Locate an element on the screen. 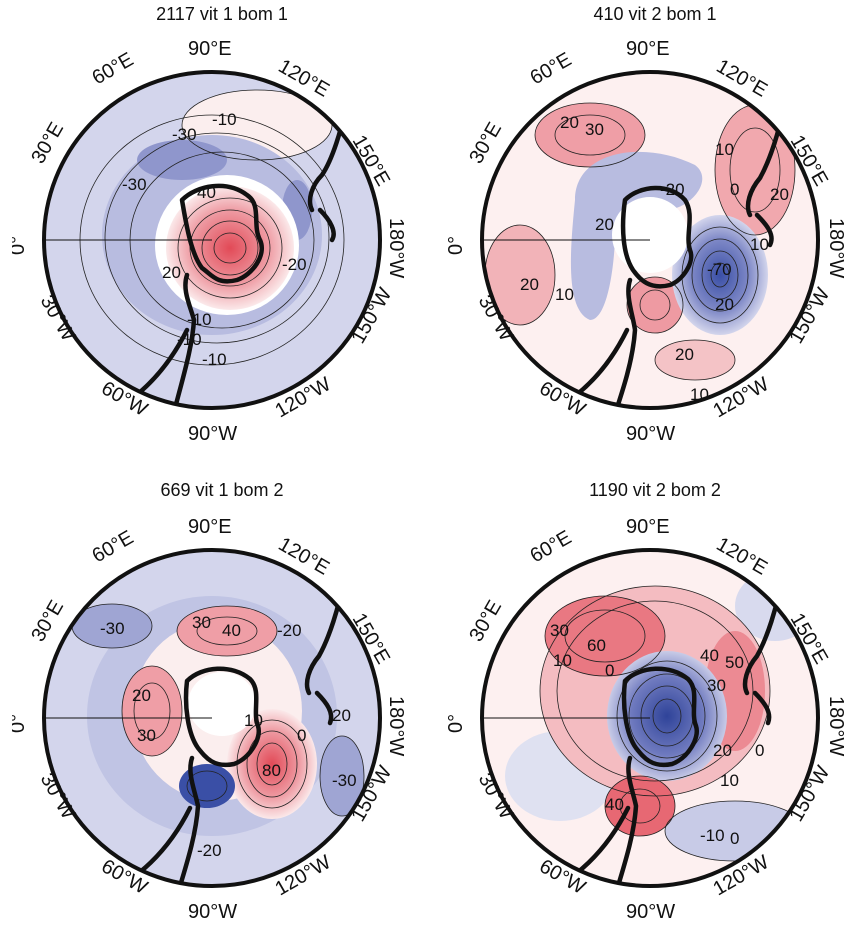 This screenshot has height=931, width=865. panel-title: 1190 vit 2 bom 2 is located at coordinates (655, 490).